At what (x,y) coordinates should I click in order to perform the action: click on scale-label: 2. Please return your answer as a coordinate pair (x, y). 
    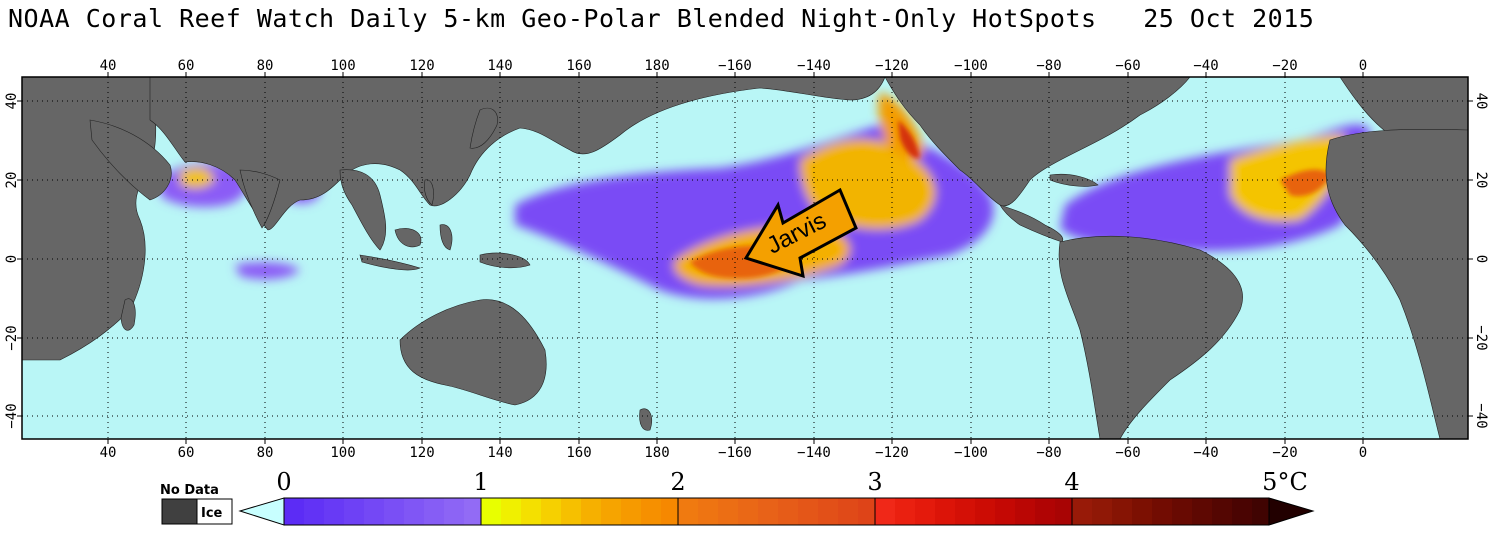
    Looking at the image, I should click on (677, 482).